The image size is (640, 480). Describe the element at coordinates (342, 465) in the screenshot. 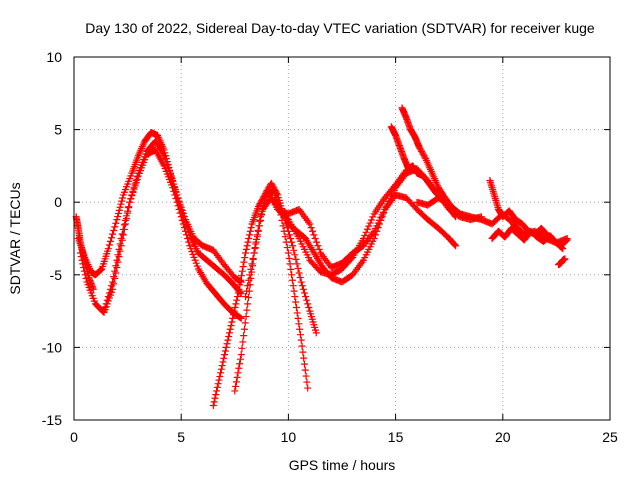

I see `x-axis-label: GPS time / hours` at that location.